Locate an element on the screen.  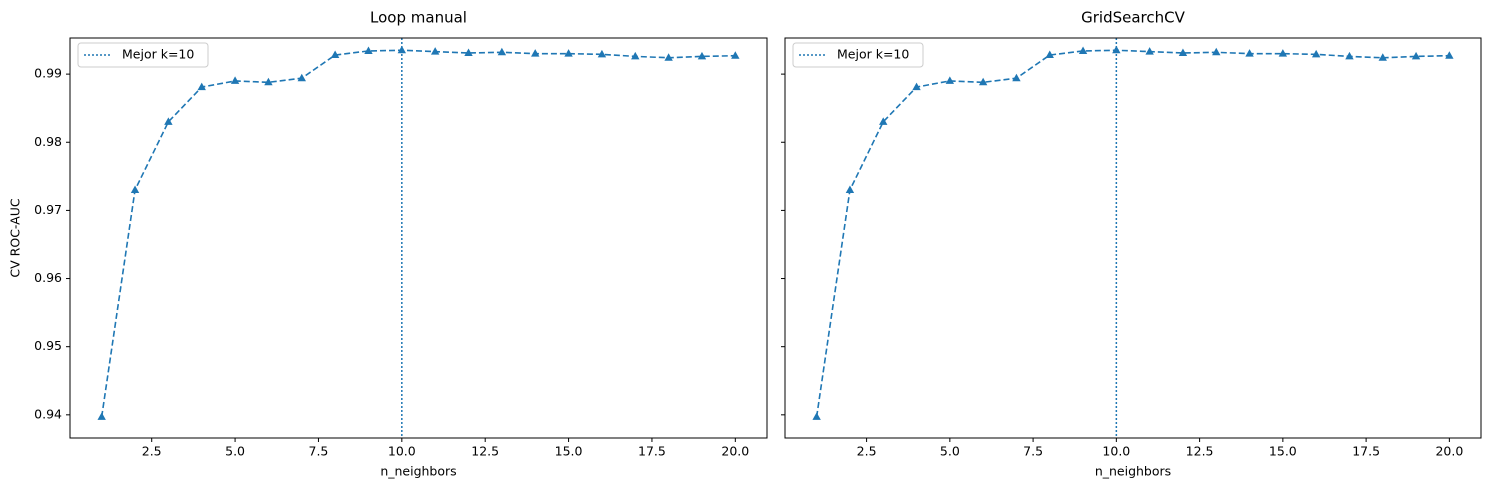
y-tick-label: 0.97 is located at coordinates (48, 209).